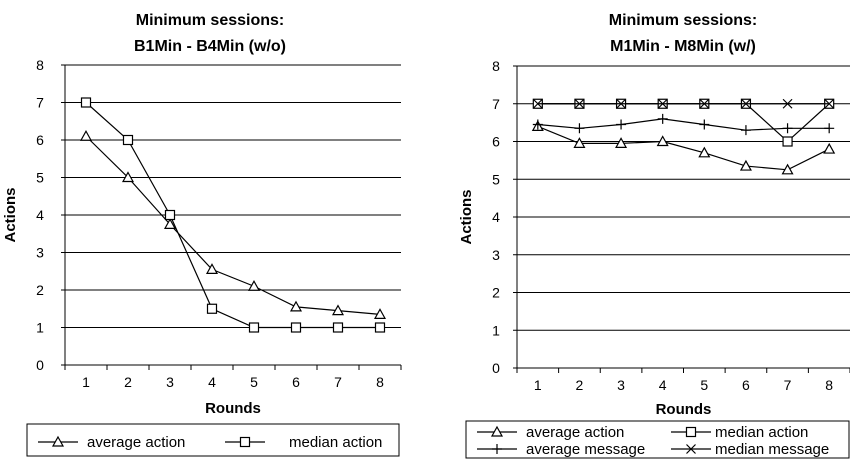  Describe the element at coordinates (691, 449) in the screenshot. I see `legend-marker-median-message` at that location.